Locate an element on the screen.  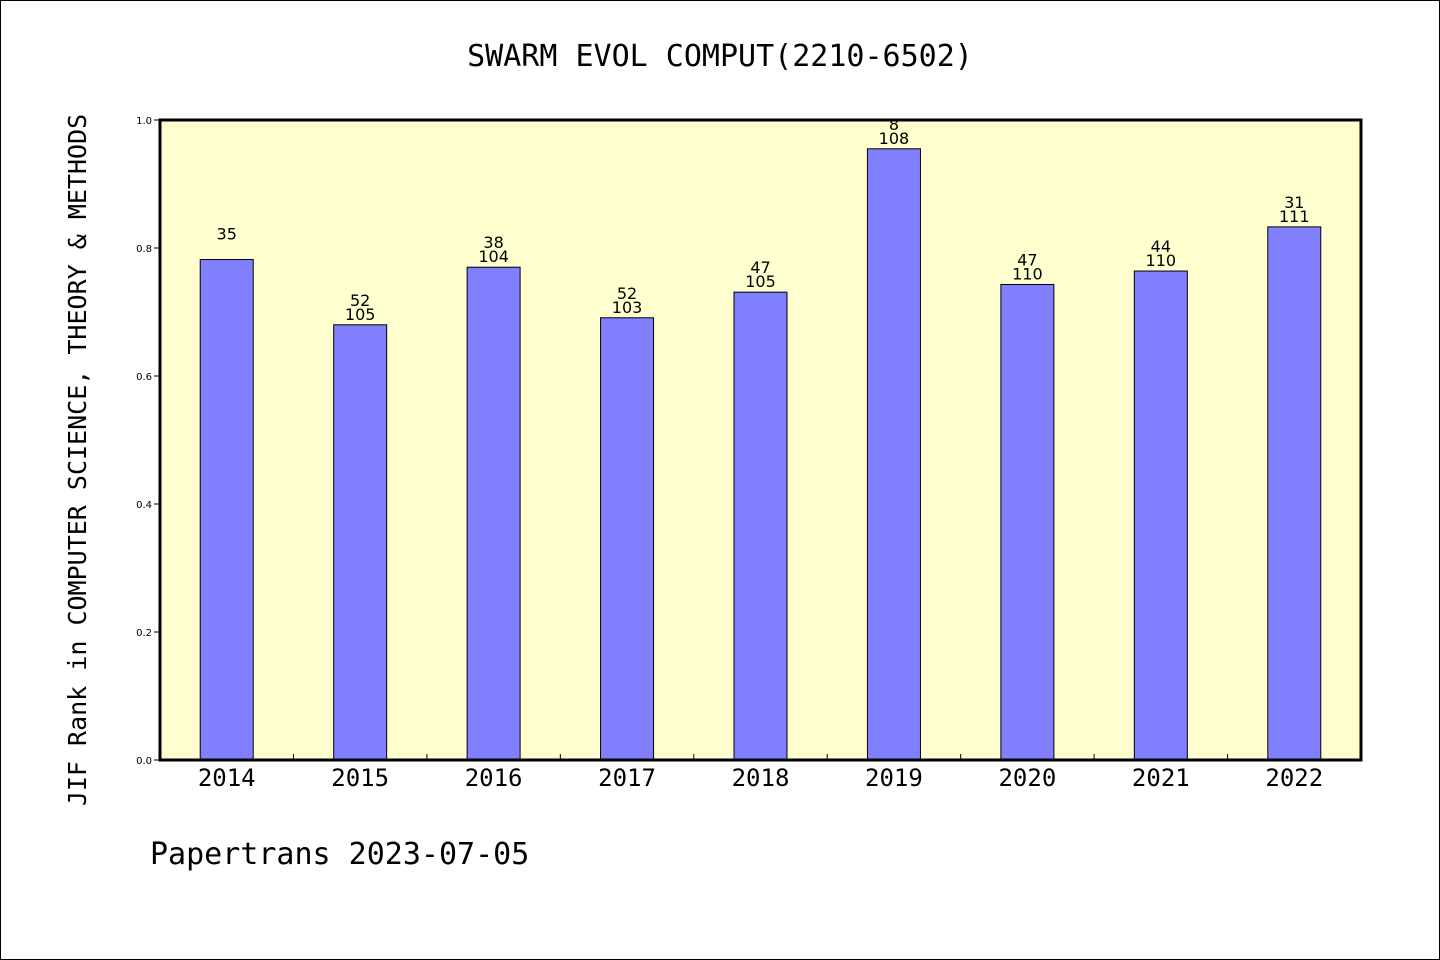
x-tick-label: 2022 is located at coordinates (1294, 778).